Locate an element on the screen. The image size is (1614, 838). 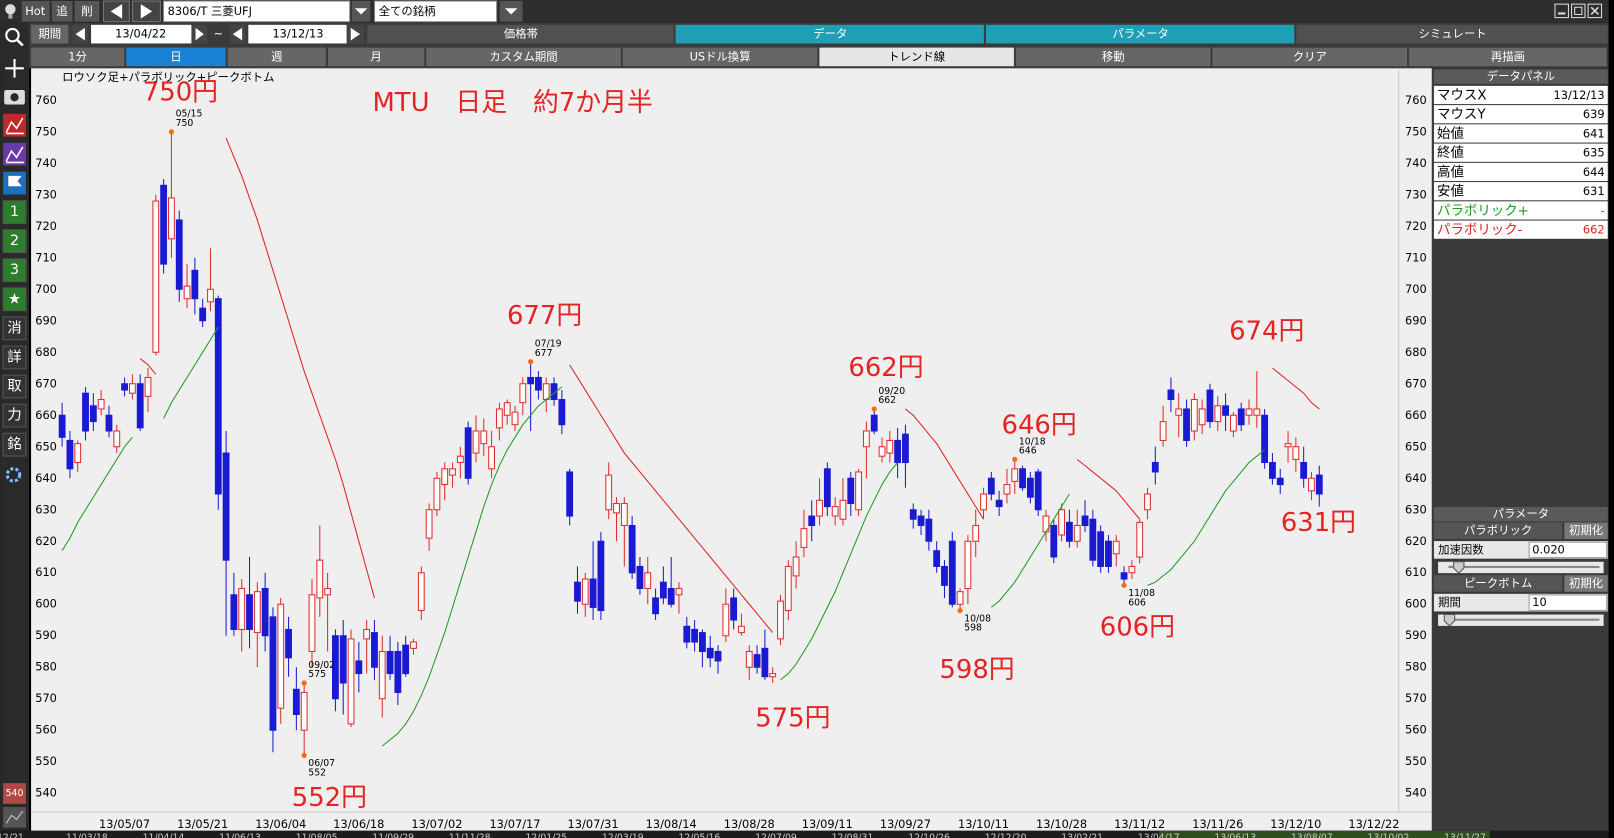
data-row is located at coordinates (1520, 95).